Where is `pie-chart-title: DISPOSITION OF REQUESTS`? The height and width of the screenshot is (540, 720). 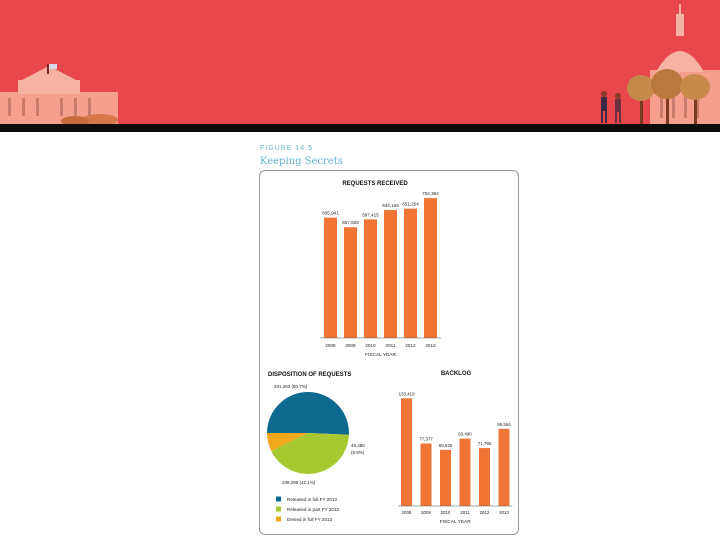 pie-chart-title: DISPOSITION OF REQUESTS is located at coordinates (309, 375).